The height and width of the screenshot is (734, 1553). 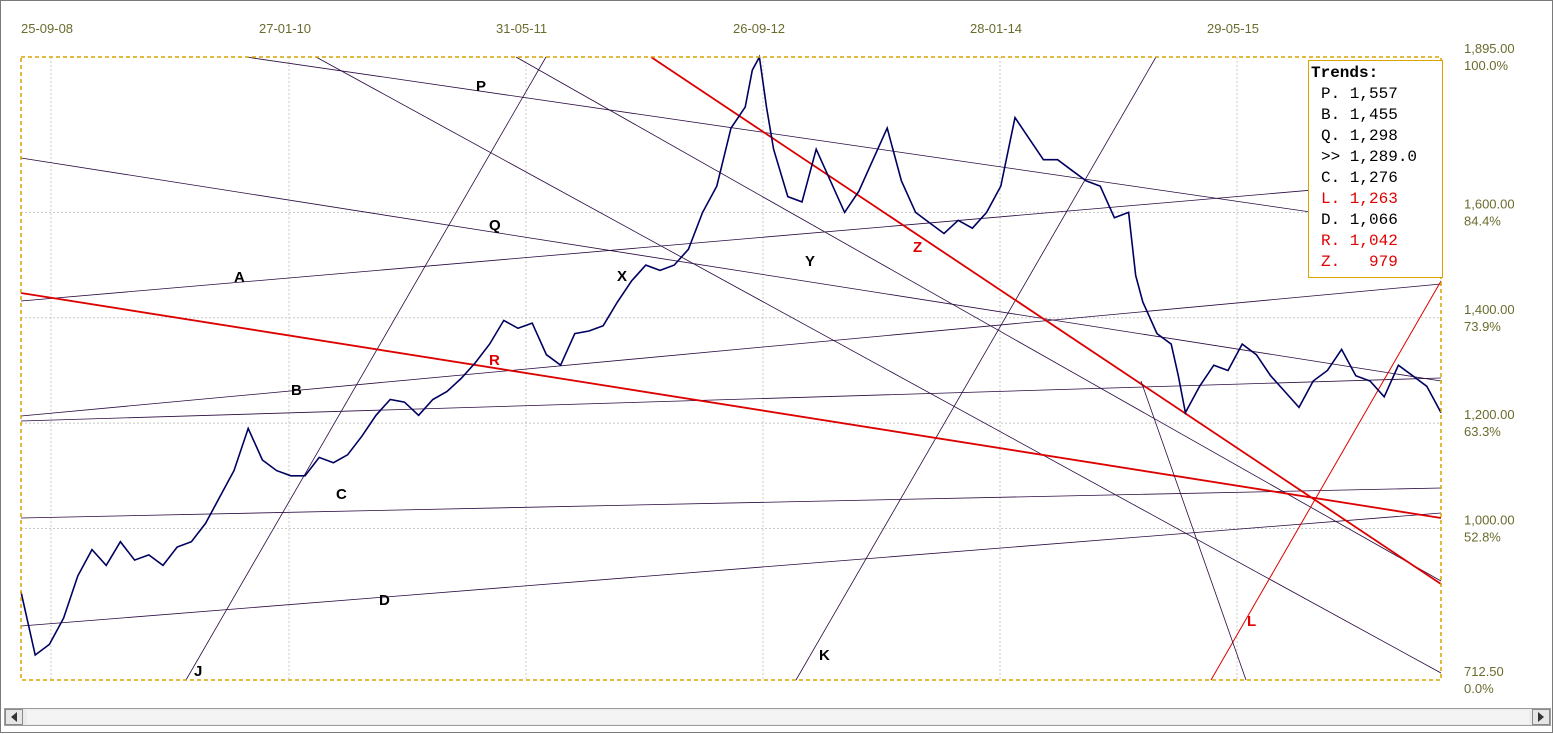 What do you see at coordinates (1359, 94) in the screenshot?
I see `trend-row: P. 1,557` at bounding box center [1359, 94].